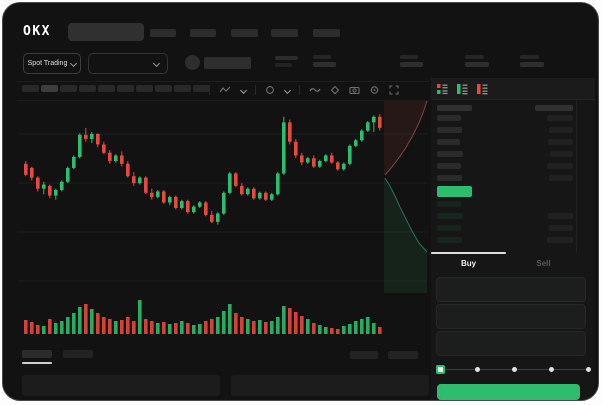  Describe the element at coordinates (78, 354) in the screenshot. I see `bottom-tab-history` at that location.